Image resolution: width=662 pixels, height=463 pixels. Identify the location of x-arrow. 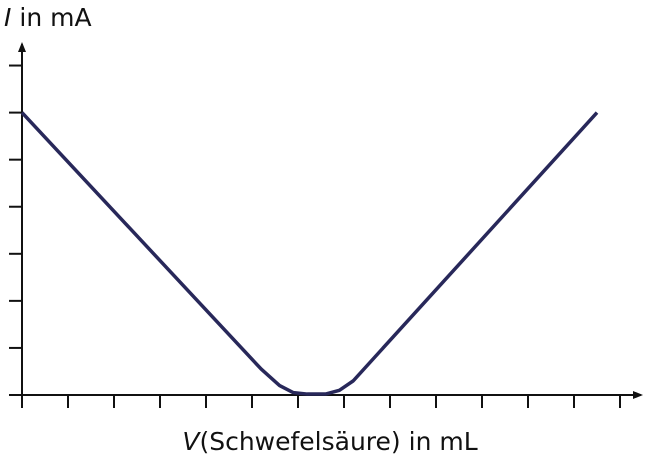
(638, 395).